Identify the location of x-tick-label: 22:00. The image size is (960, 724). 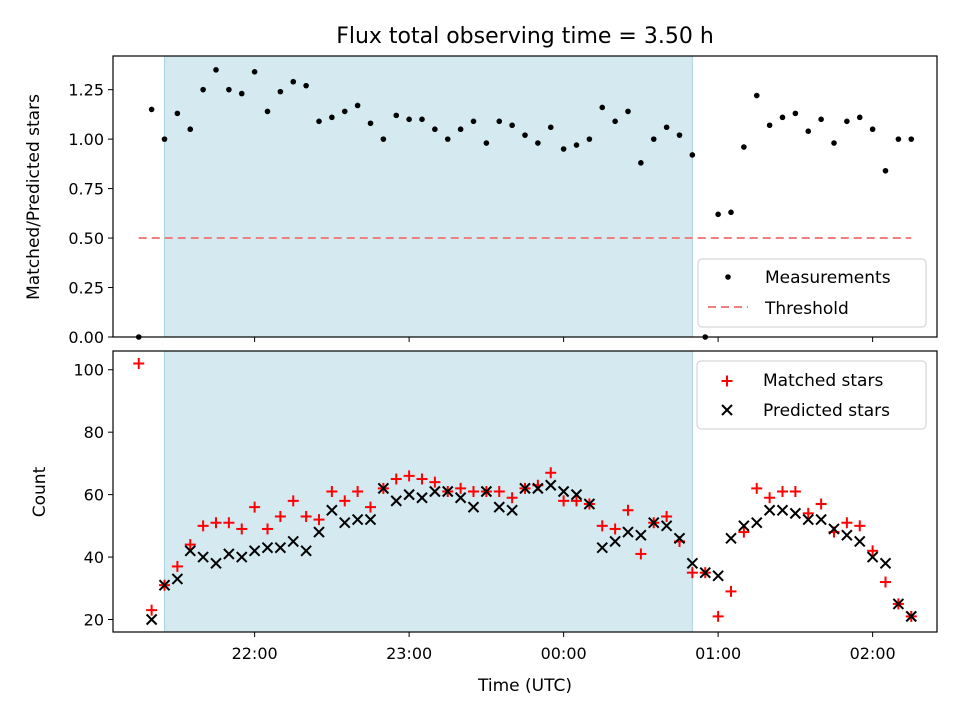
(255, 653).